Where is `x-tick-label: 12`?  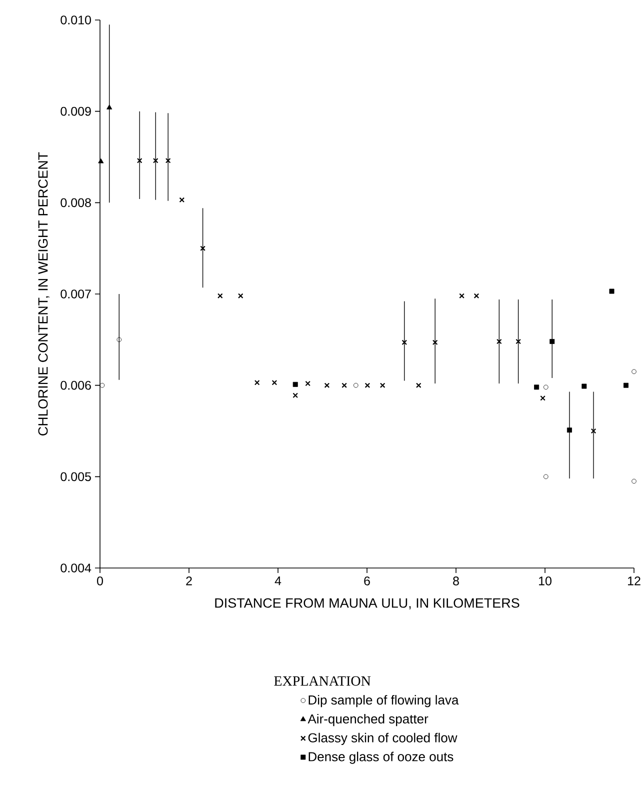 x-tick-label: 12 is located at coordinates (634, 581).